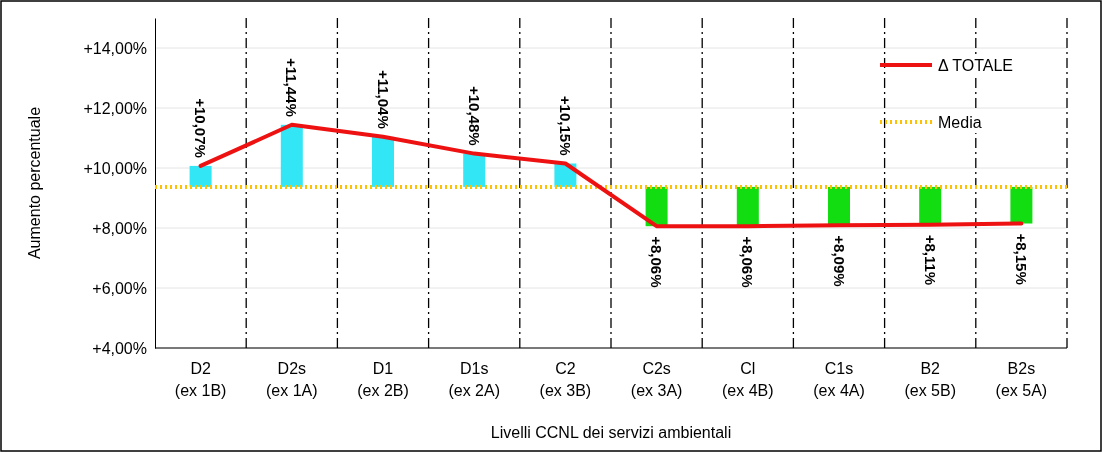 The width and height of the screenshot is (1102, 452). Describe the element at coordinates (115, 168) in the screenshot. I see `y-tick-label: +10,00%` at that location.